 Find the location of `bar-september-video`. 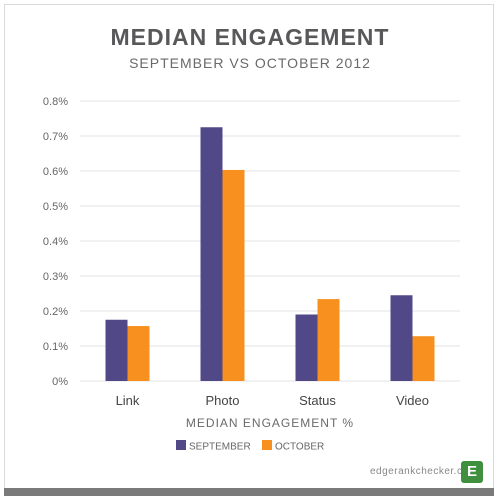

bar-september-video is located at coordinates (401, 338).